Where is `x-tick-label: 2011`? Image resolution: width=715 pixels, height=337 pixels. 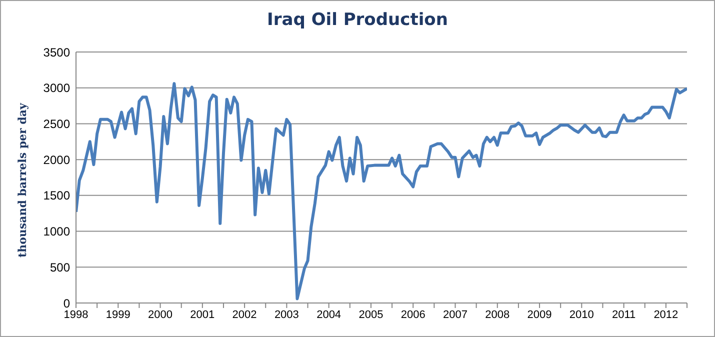
x-tick-label: 2011 is located at coordinates (624, 314).